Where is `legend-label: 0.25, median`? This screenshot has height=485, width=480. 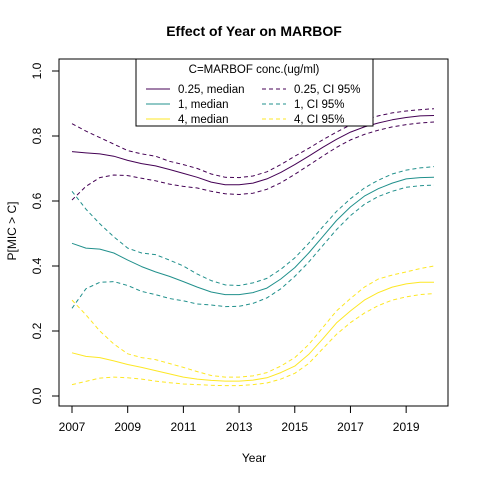
legend-label: 0.25, median is located at coordinates (211, 90).